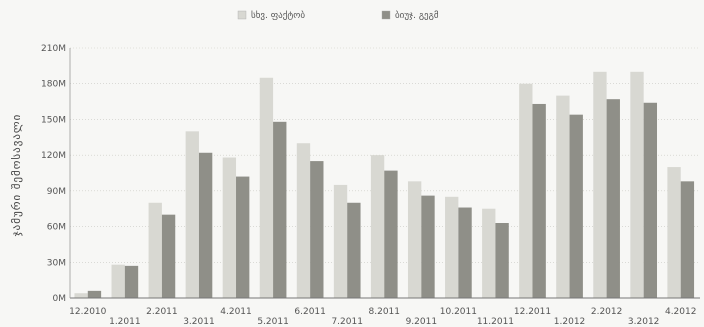 This screenshot has width=704, height=327. What do you see at coordinates (53, 85) in the screenshot?
I see `y-tick-label: 180M` at bounding box center [53, 85].